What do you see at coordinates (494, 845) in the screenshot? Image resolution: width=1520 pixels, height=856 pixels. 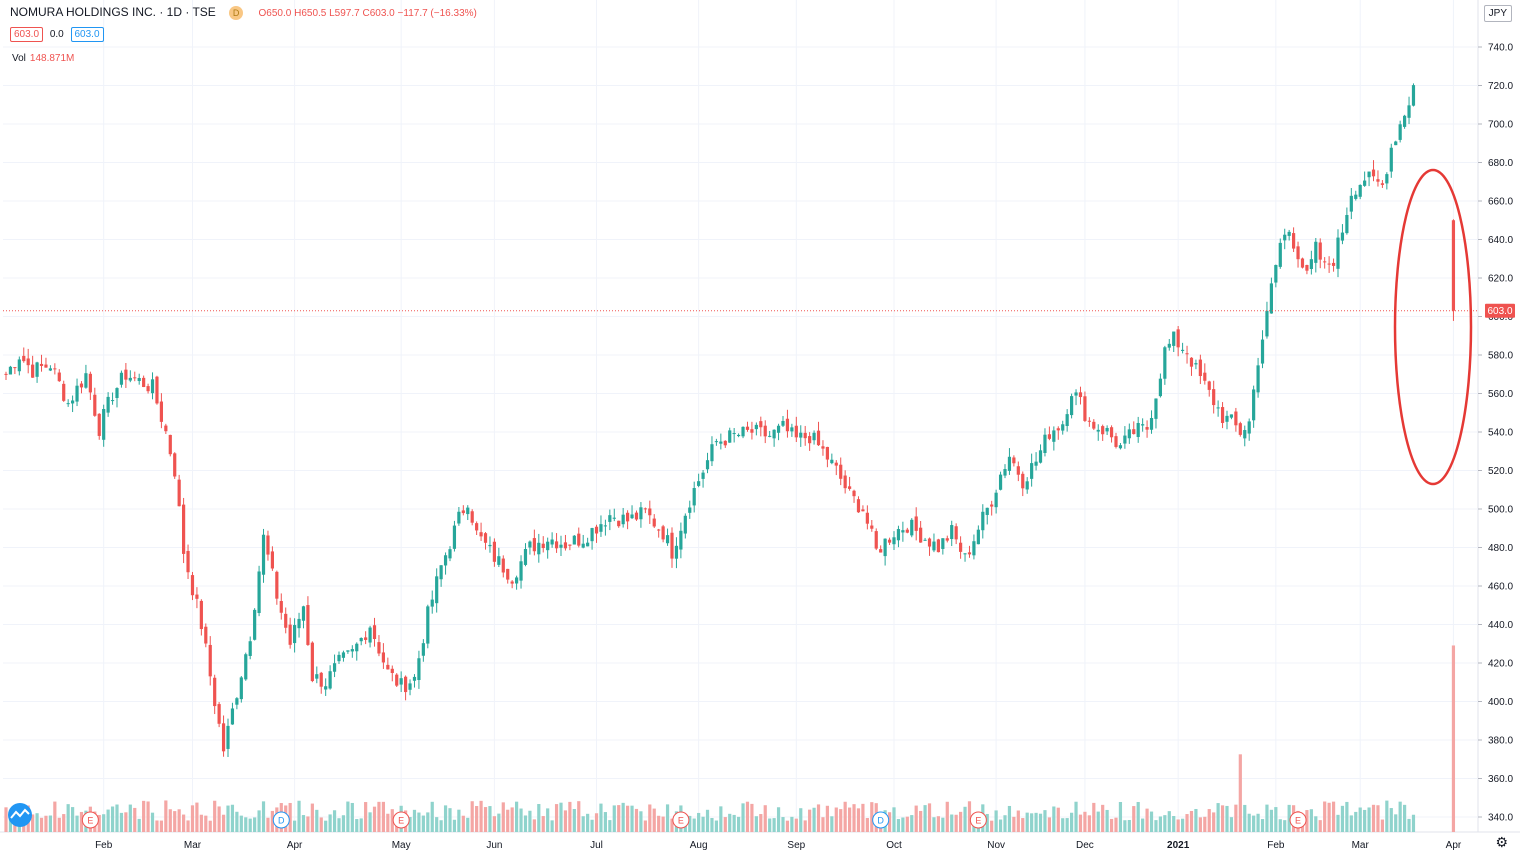 I see `x-tick-label: Jun` at bounding box center [494, 845].